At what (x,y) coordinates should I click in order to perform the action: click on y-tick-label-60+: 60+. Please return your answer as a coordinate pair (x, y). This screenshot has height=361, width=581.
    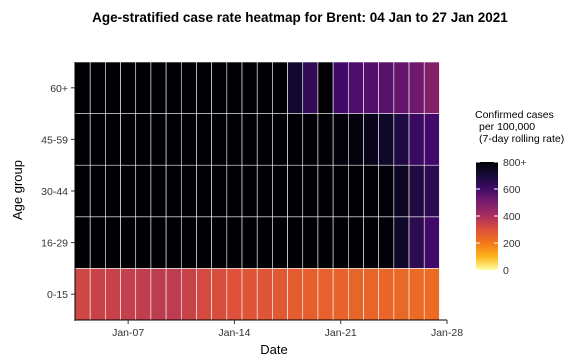
    Looking at the image, I should click on (59, 89).